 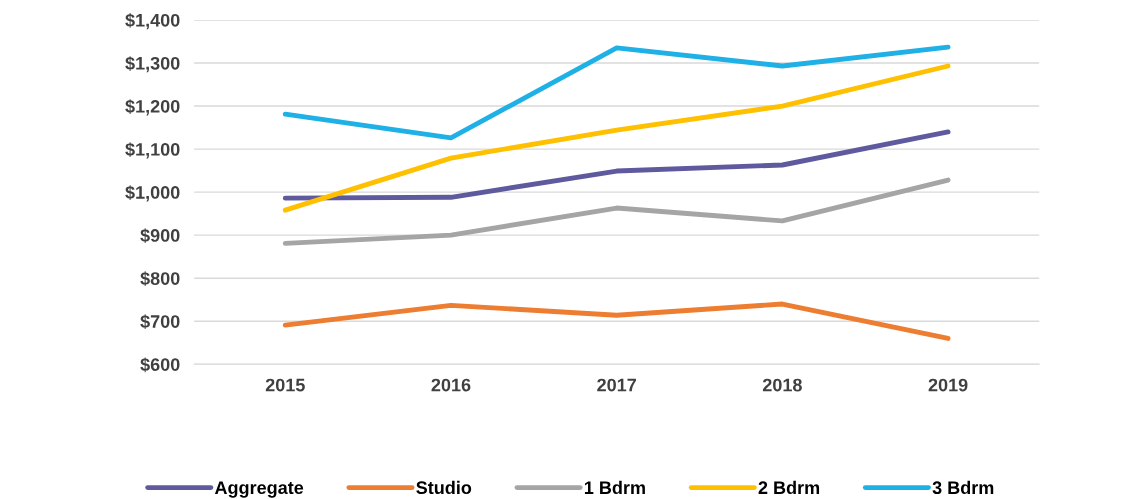 I want to click on y-tick-label: $600, so click(x=160, y=365).